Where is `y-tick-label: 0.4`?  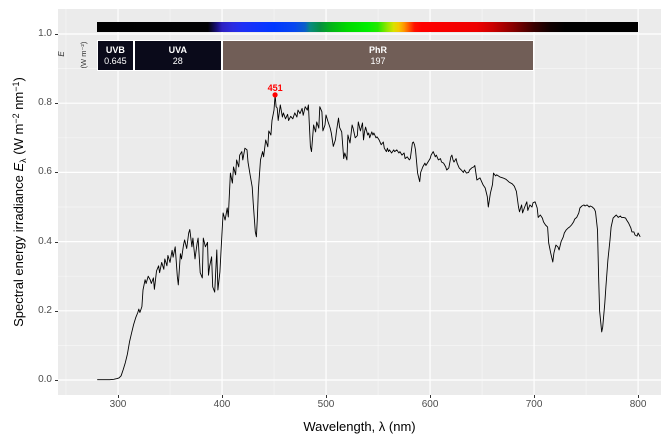
y-tick-label: 0.4 is located at coordinates (45, 241).